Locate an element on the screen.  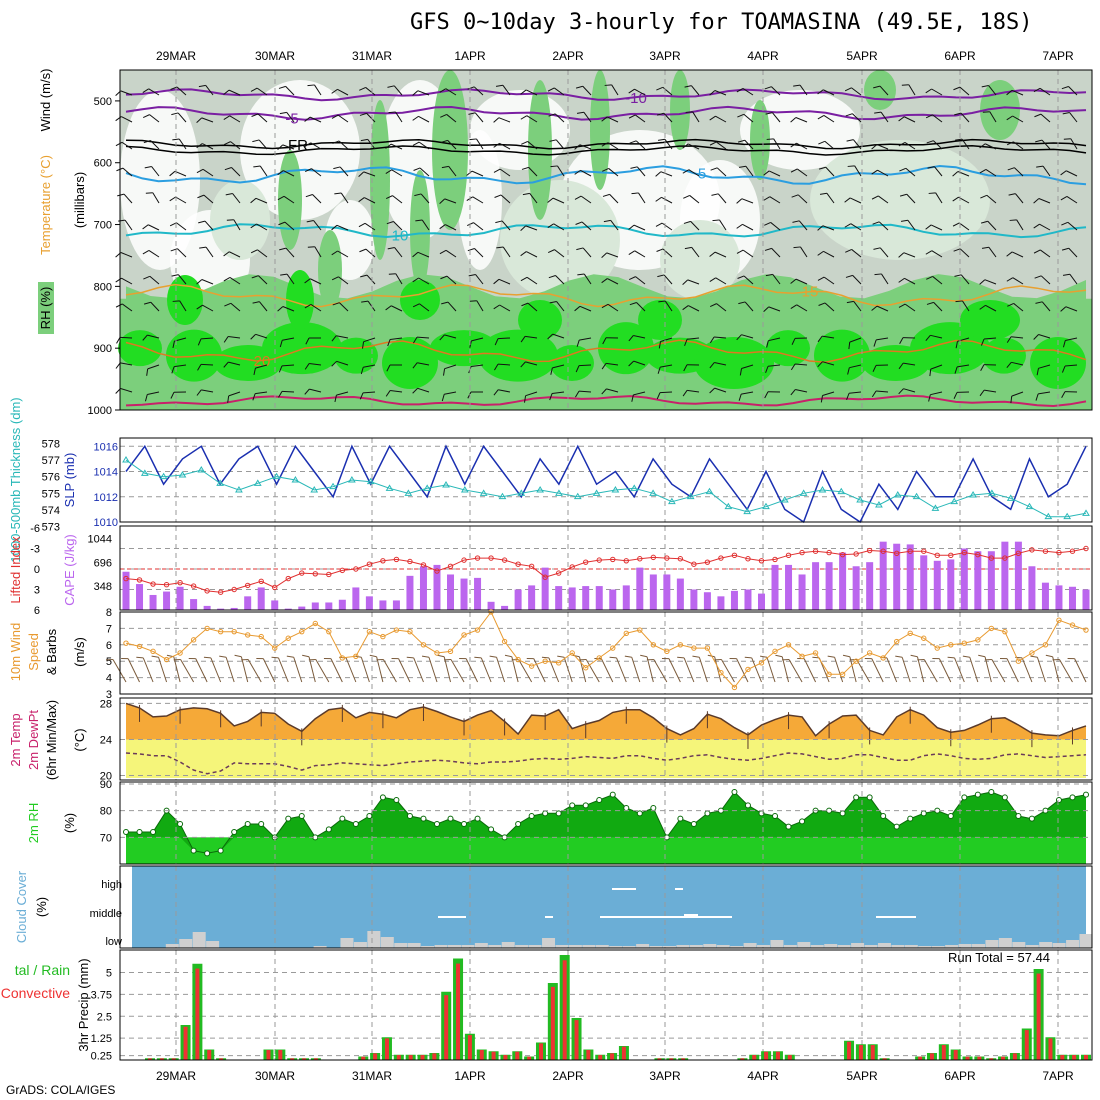
cloud-gap is located at coordinates (691, 915).